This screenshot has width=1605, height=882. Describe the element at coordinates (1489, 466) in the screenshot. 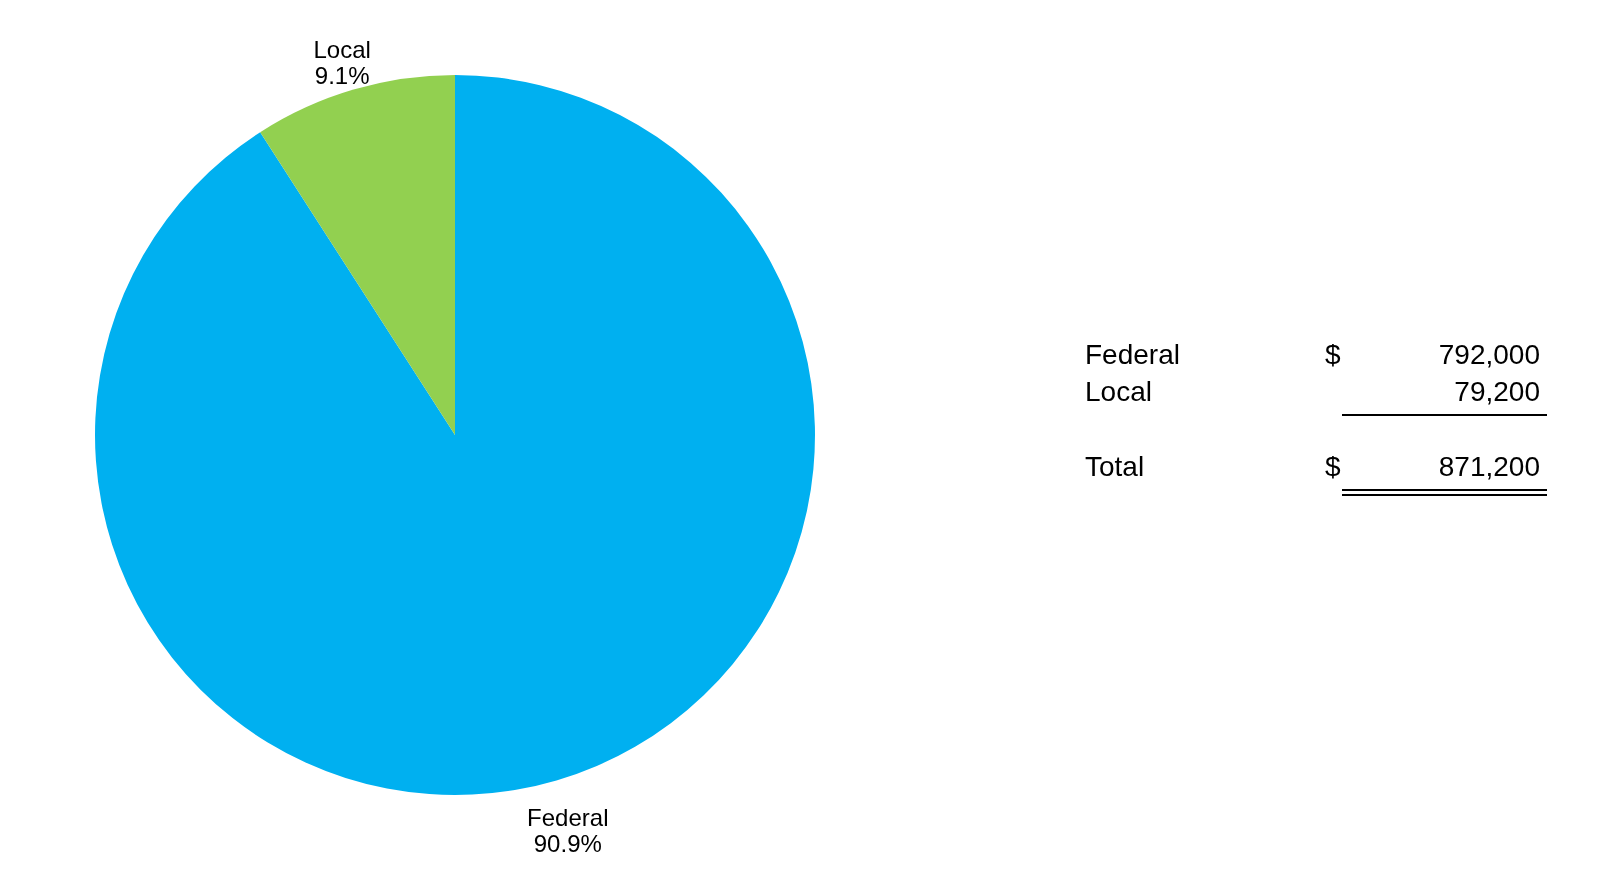

I see `text: 871,200` at that location.